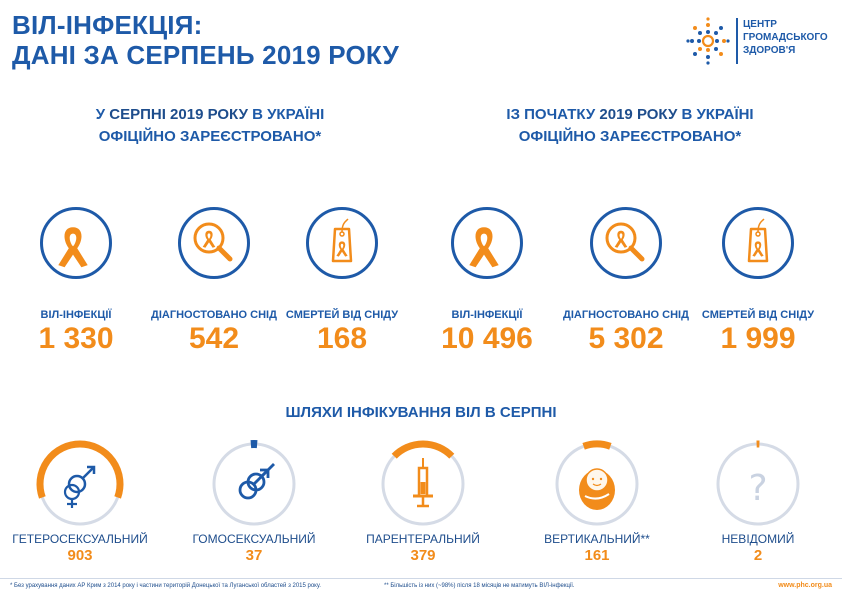 This screenshot has height=596, width=842. What do you see at coordinates (597, 555) in the screenshot?
I see `route-value: 161` at bounding box center [597, 555].